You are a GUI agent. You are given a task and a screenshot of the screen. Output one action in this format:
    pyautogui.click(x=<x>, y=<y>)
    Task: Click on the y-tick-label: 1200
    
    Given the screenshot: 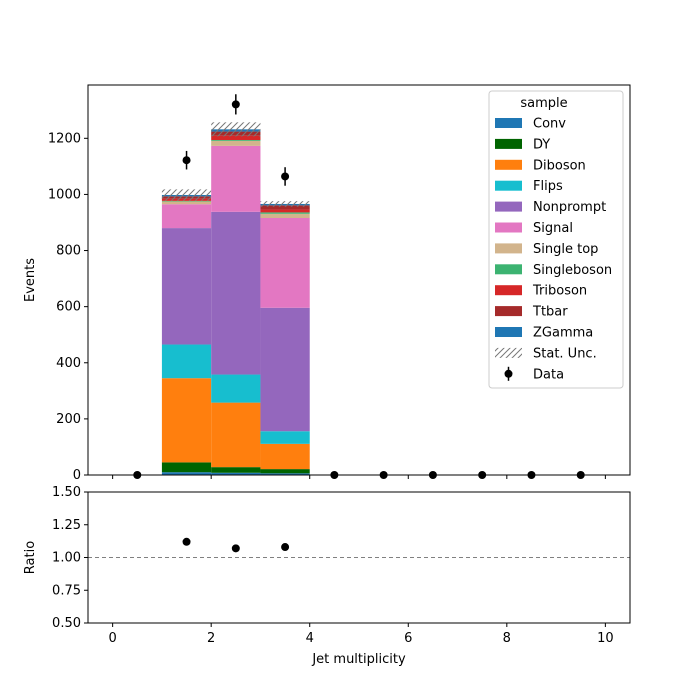 What is the action you would take?
    pyautogui.click(x=64, y=138)
    